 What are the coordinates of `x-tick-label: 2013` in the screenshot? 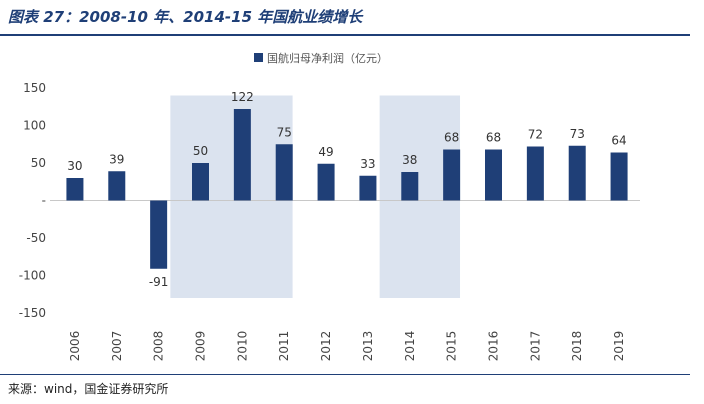 It's located at (368, 346).